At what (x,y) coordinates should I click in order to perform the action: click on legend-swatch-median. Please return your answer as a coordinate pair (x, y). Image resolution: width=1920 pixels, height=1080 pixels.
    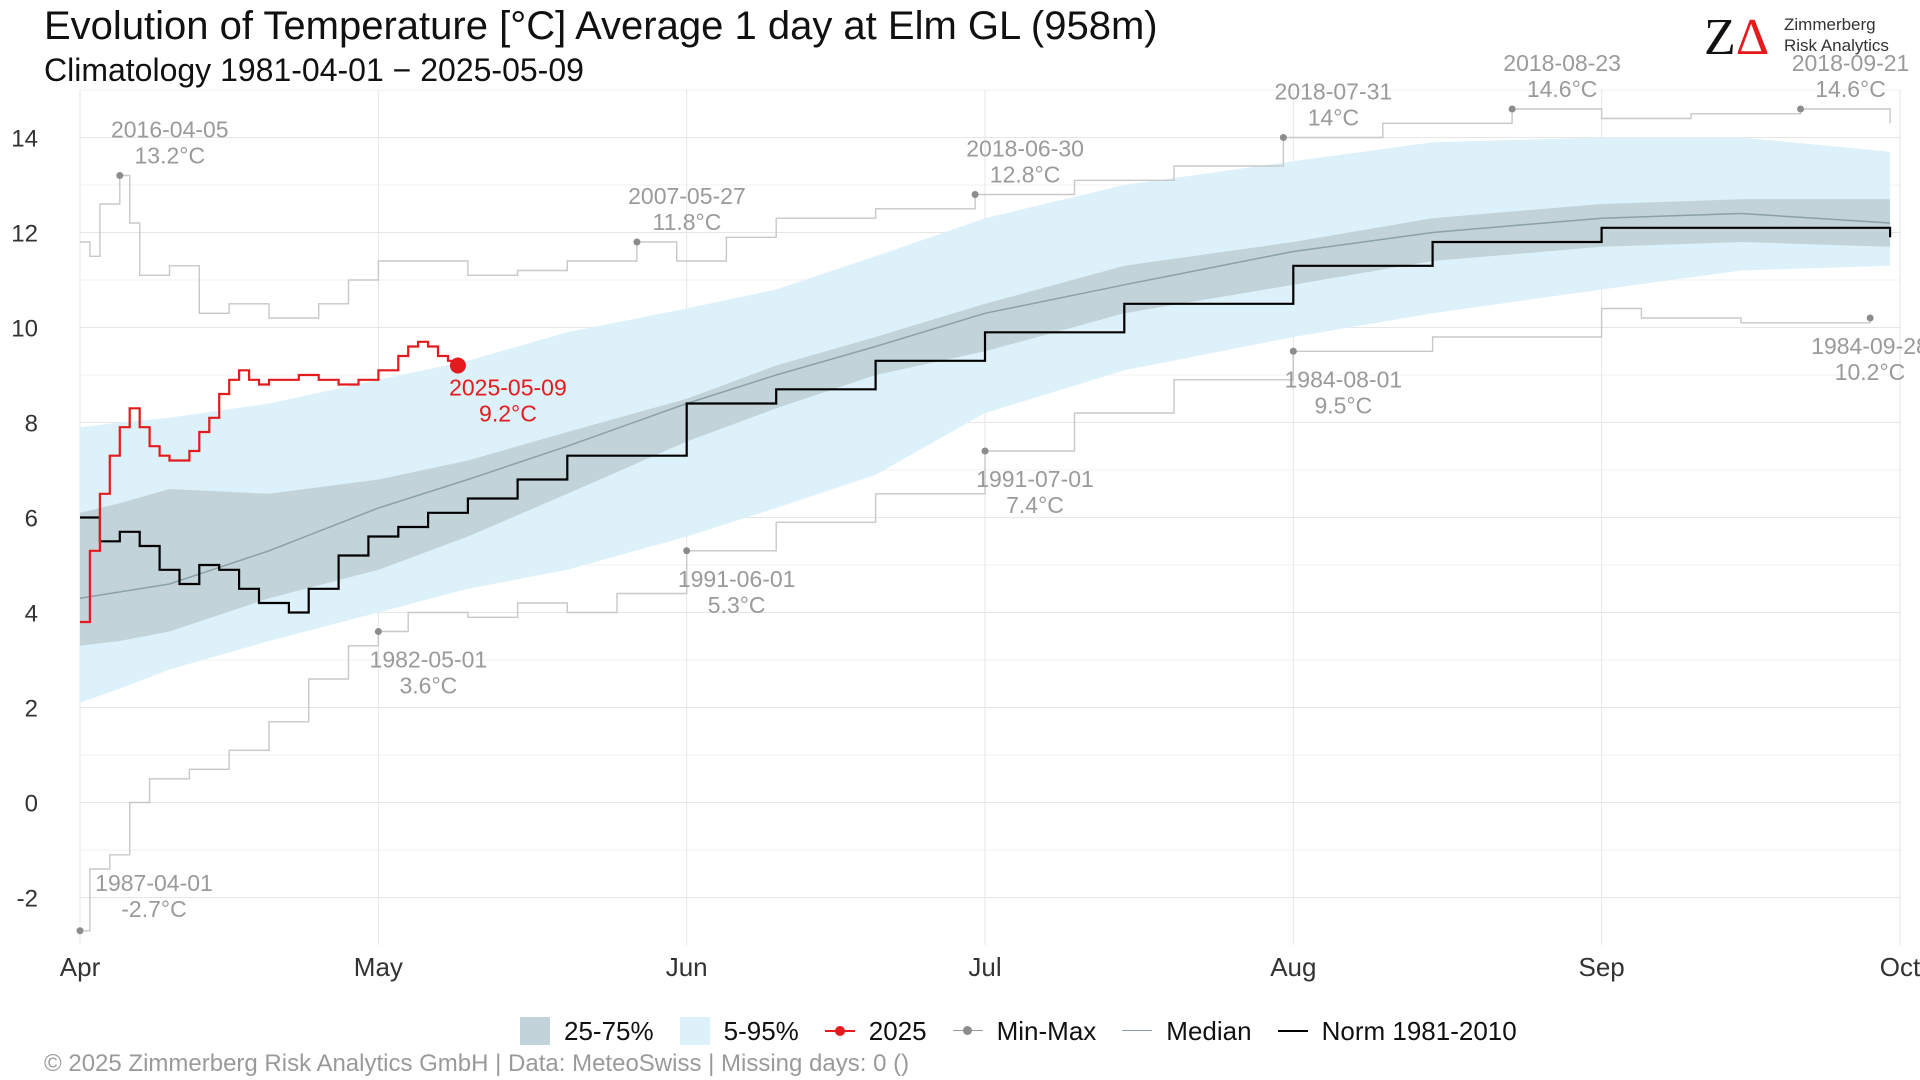
    Looking at the image, I should click on (1137, 1031).